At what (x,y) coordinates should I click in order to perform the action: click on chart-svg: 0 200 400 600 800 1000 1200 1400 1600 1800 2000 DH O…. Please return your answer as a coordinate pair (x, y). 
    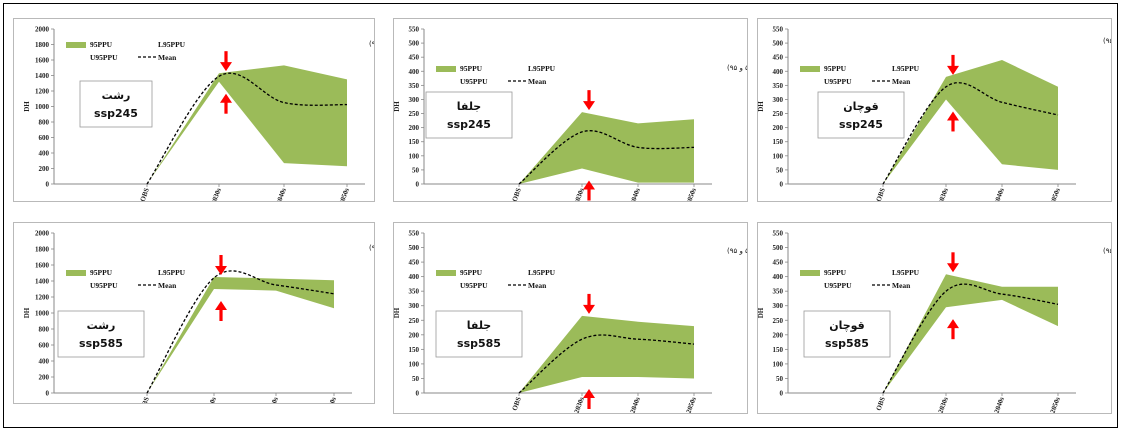
    Looking at the image, I should click on (198, 114).